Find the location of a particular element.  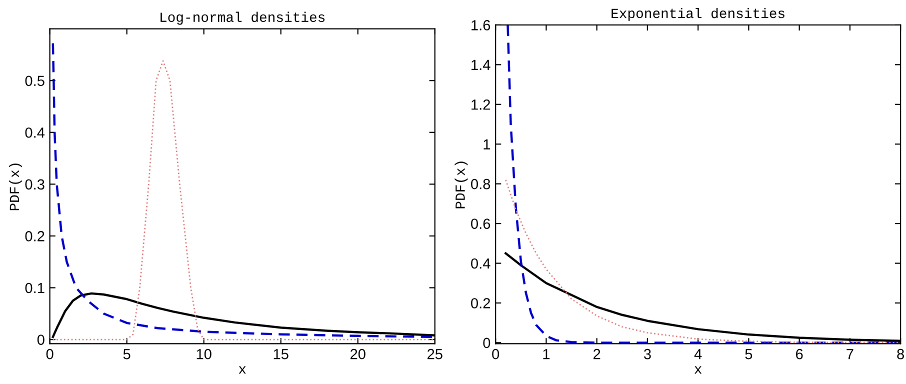

x-tick-label: 1 is located at coordinates (546, 354).